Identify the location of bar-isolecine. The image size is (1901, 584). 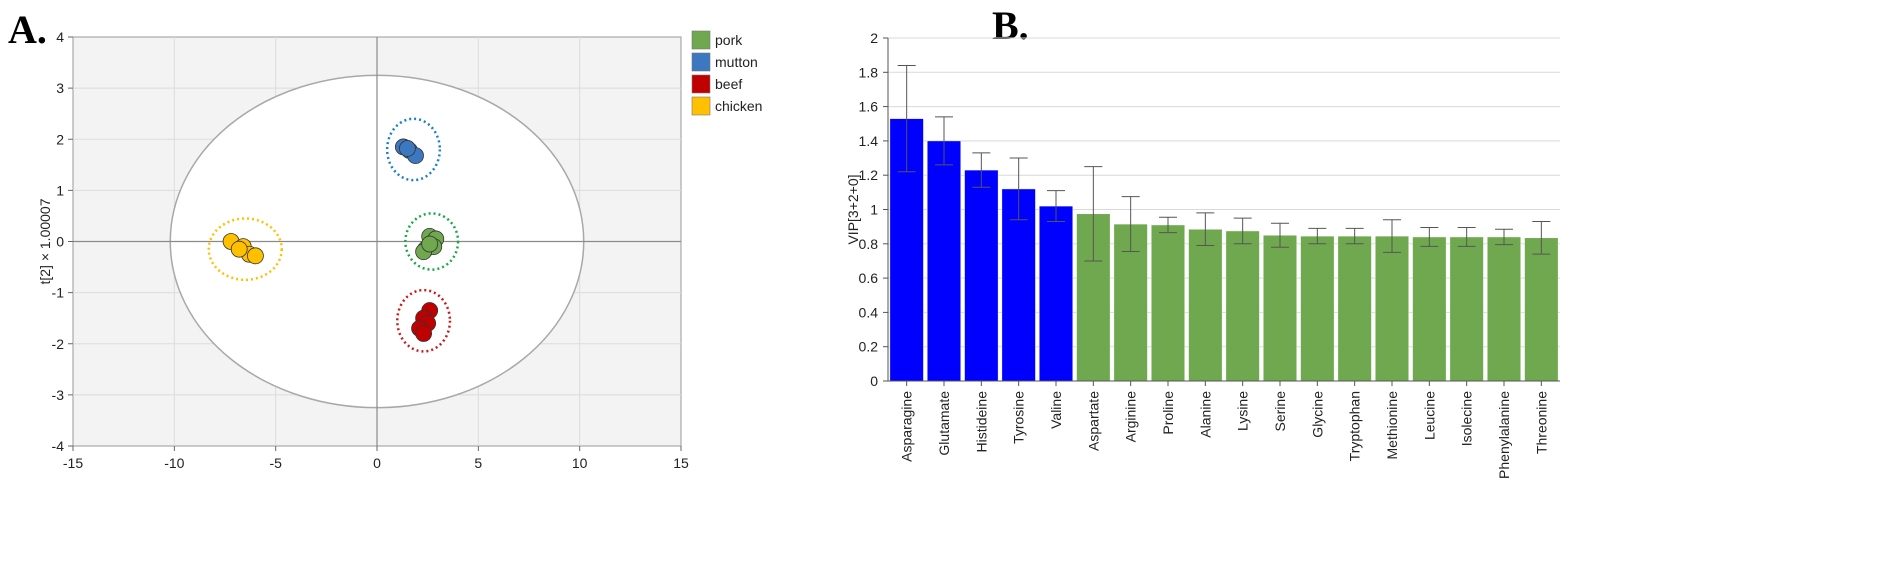
(1466, 309).